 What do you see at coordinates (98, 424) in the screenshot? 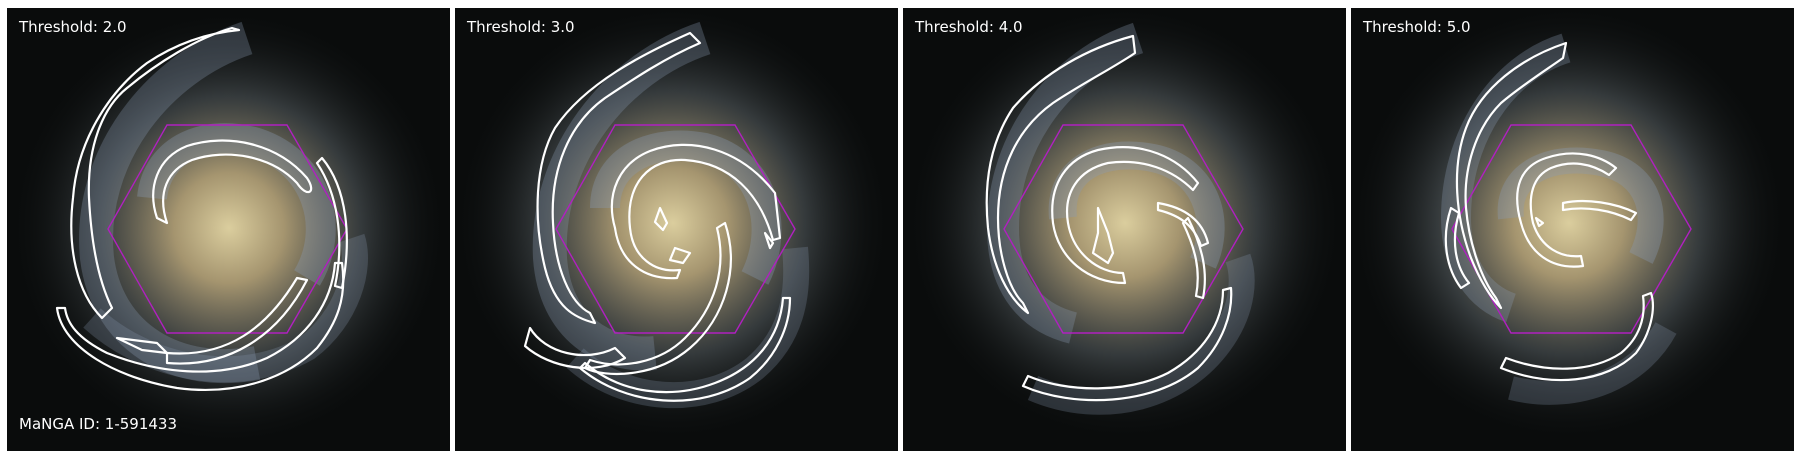
I see `galaxy-id-label: MaNGA ID: 1-591433` at bounding box center [98, 424].